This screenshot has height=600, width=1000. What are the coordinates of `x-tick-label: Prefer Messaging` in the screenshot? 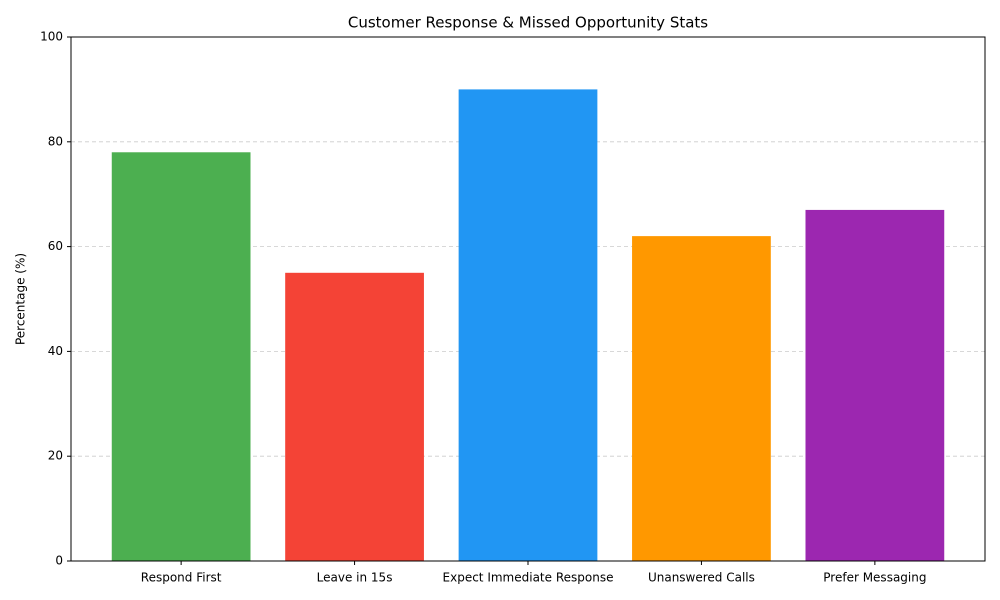 It's located at (874, 578).